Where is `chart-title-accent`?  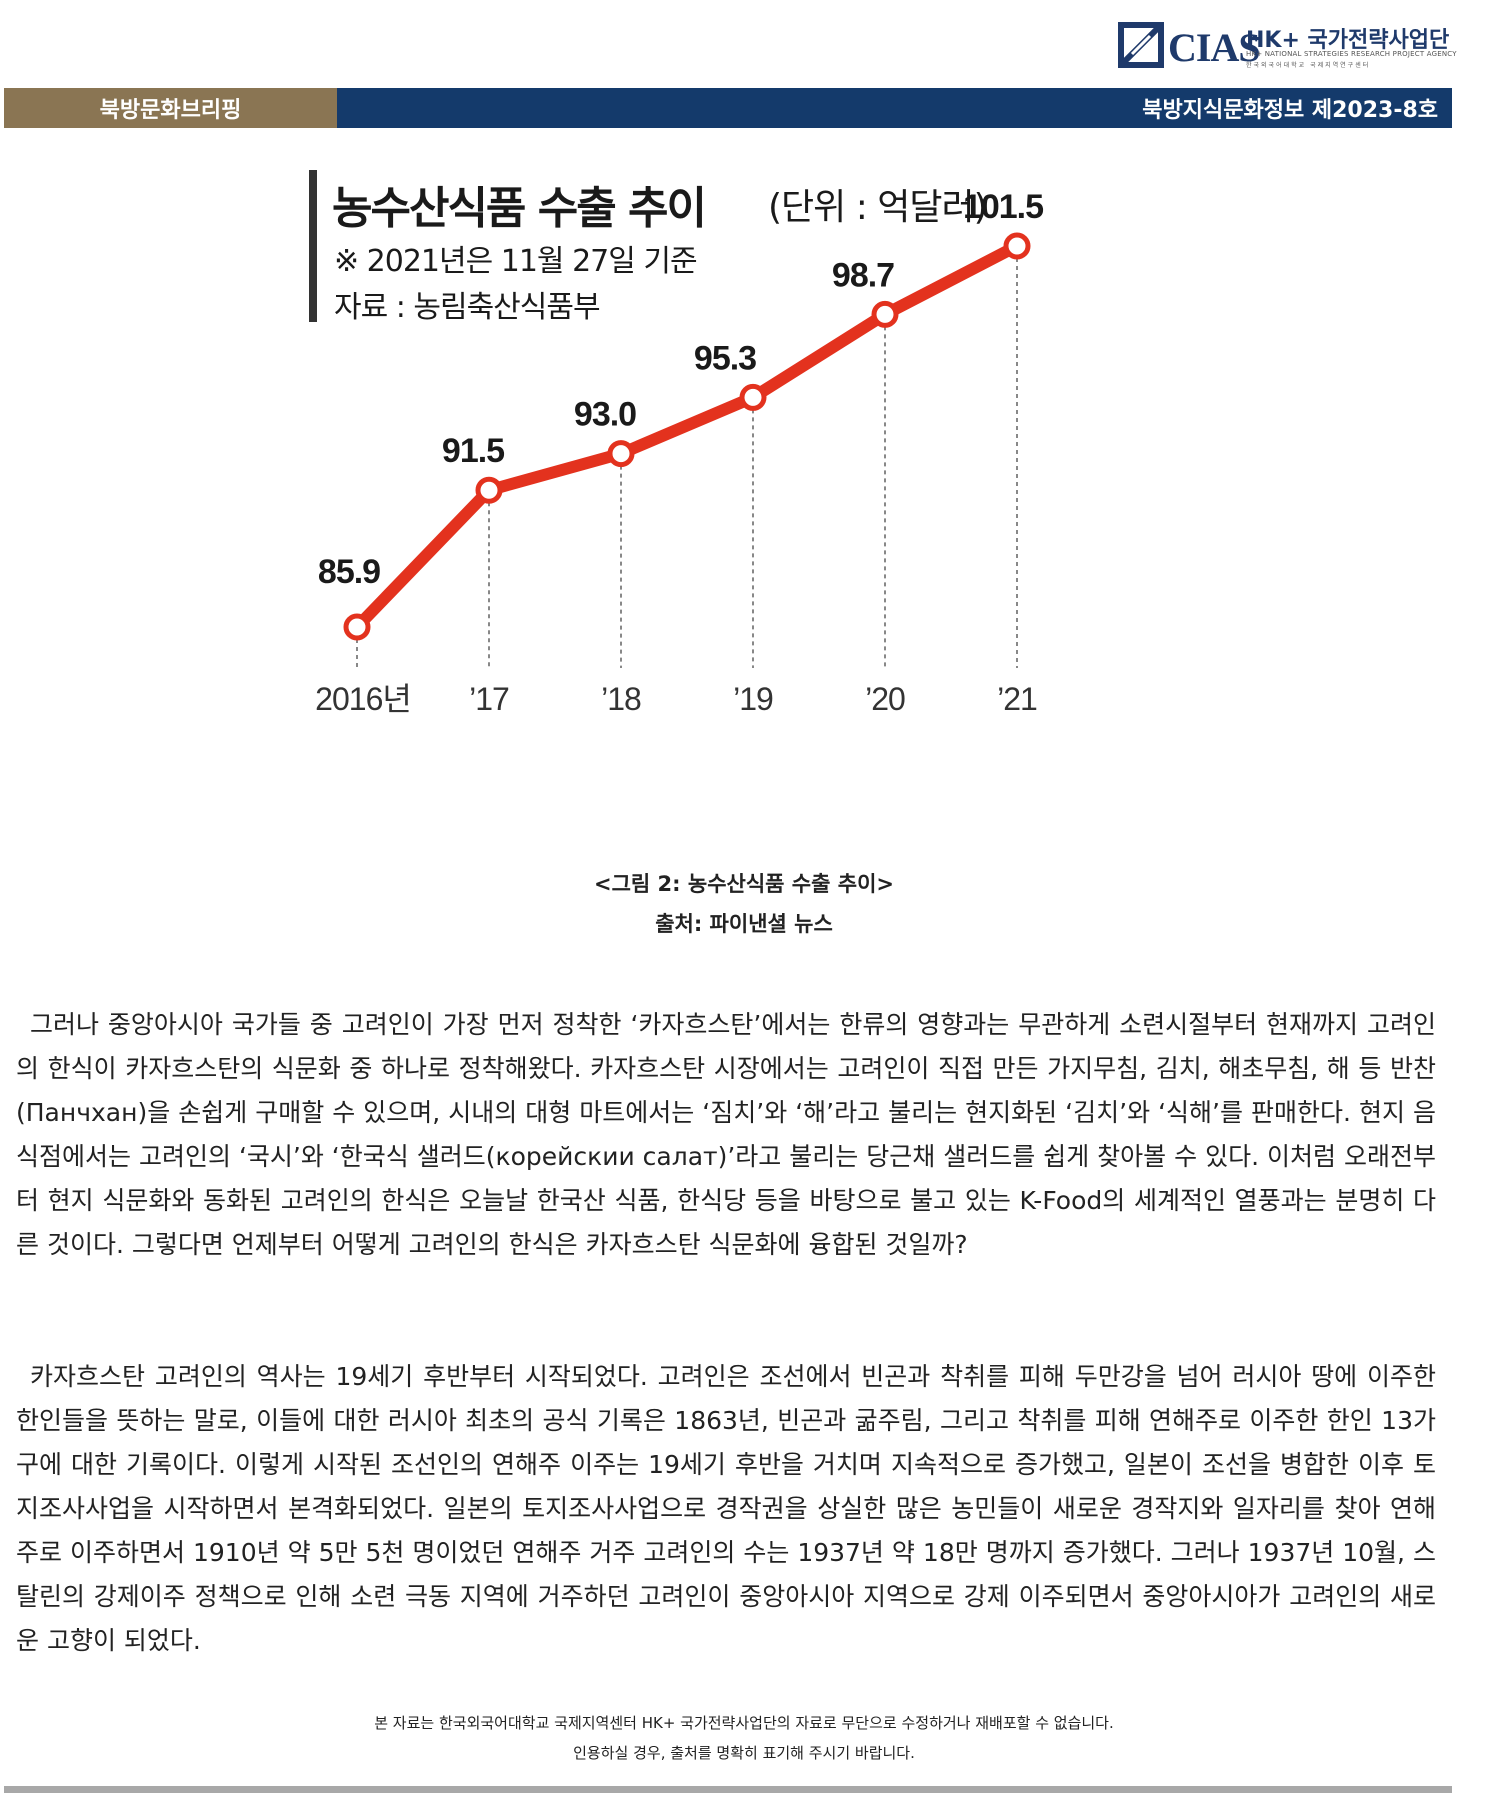
chart-title-accent is located at coordinates (313, 246).